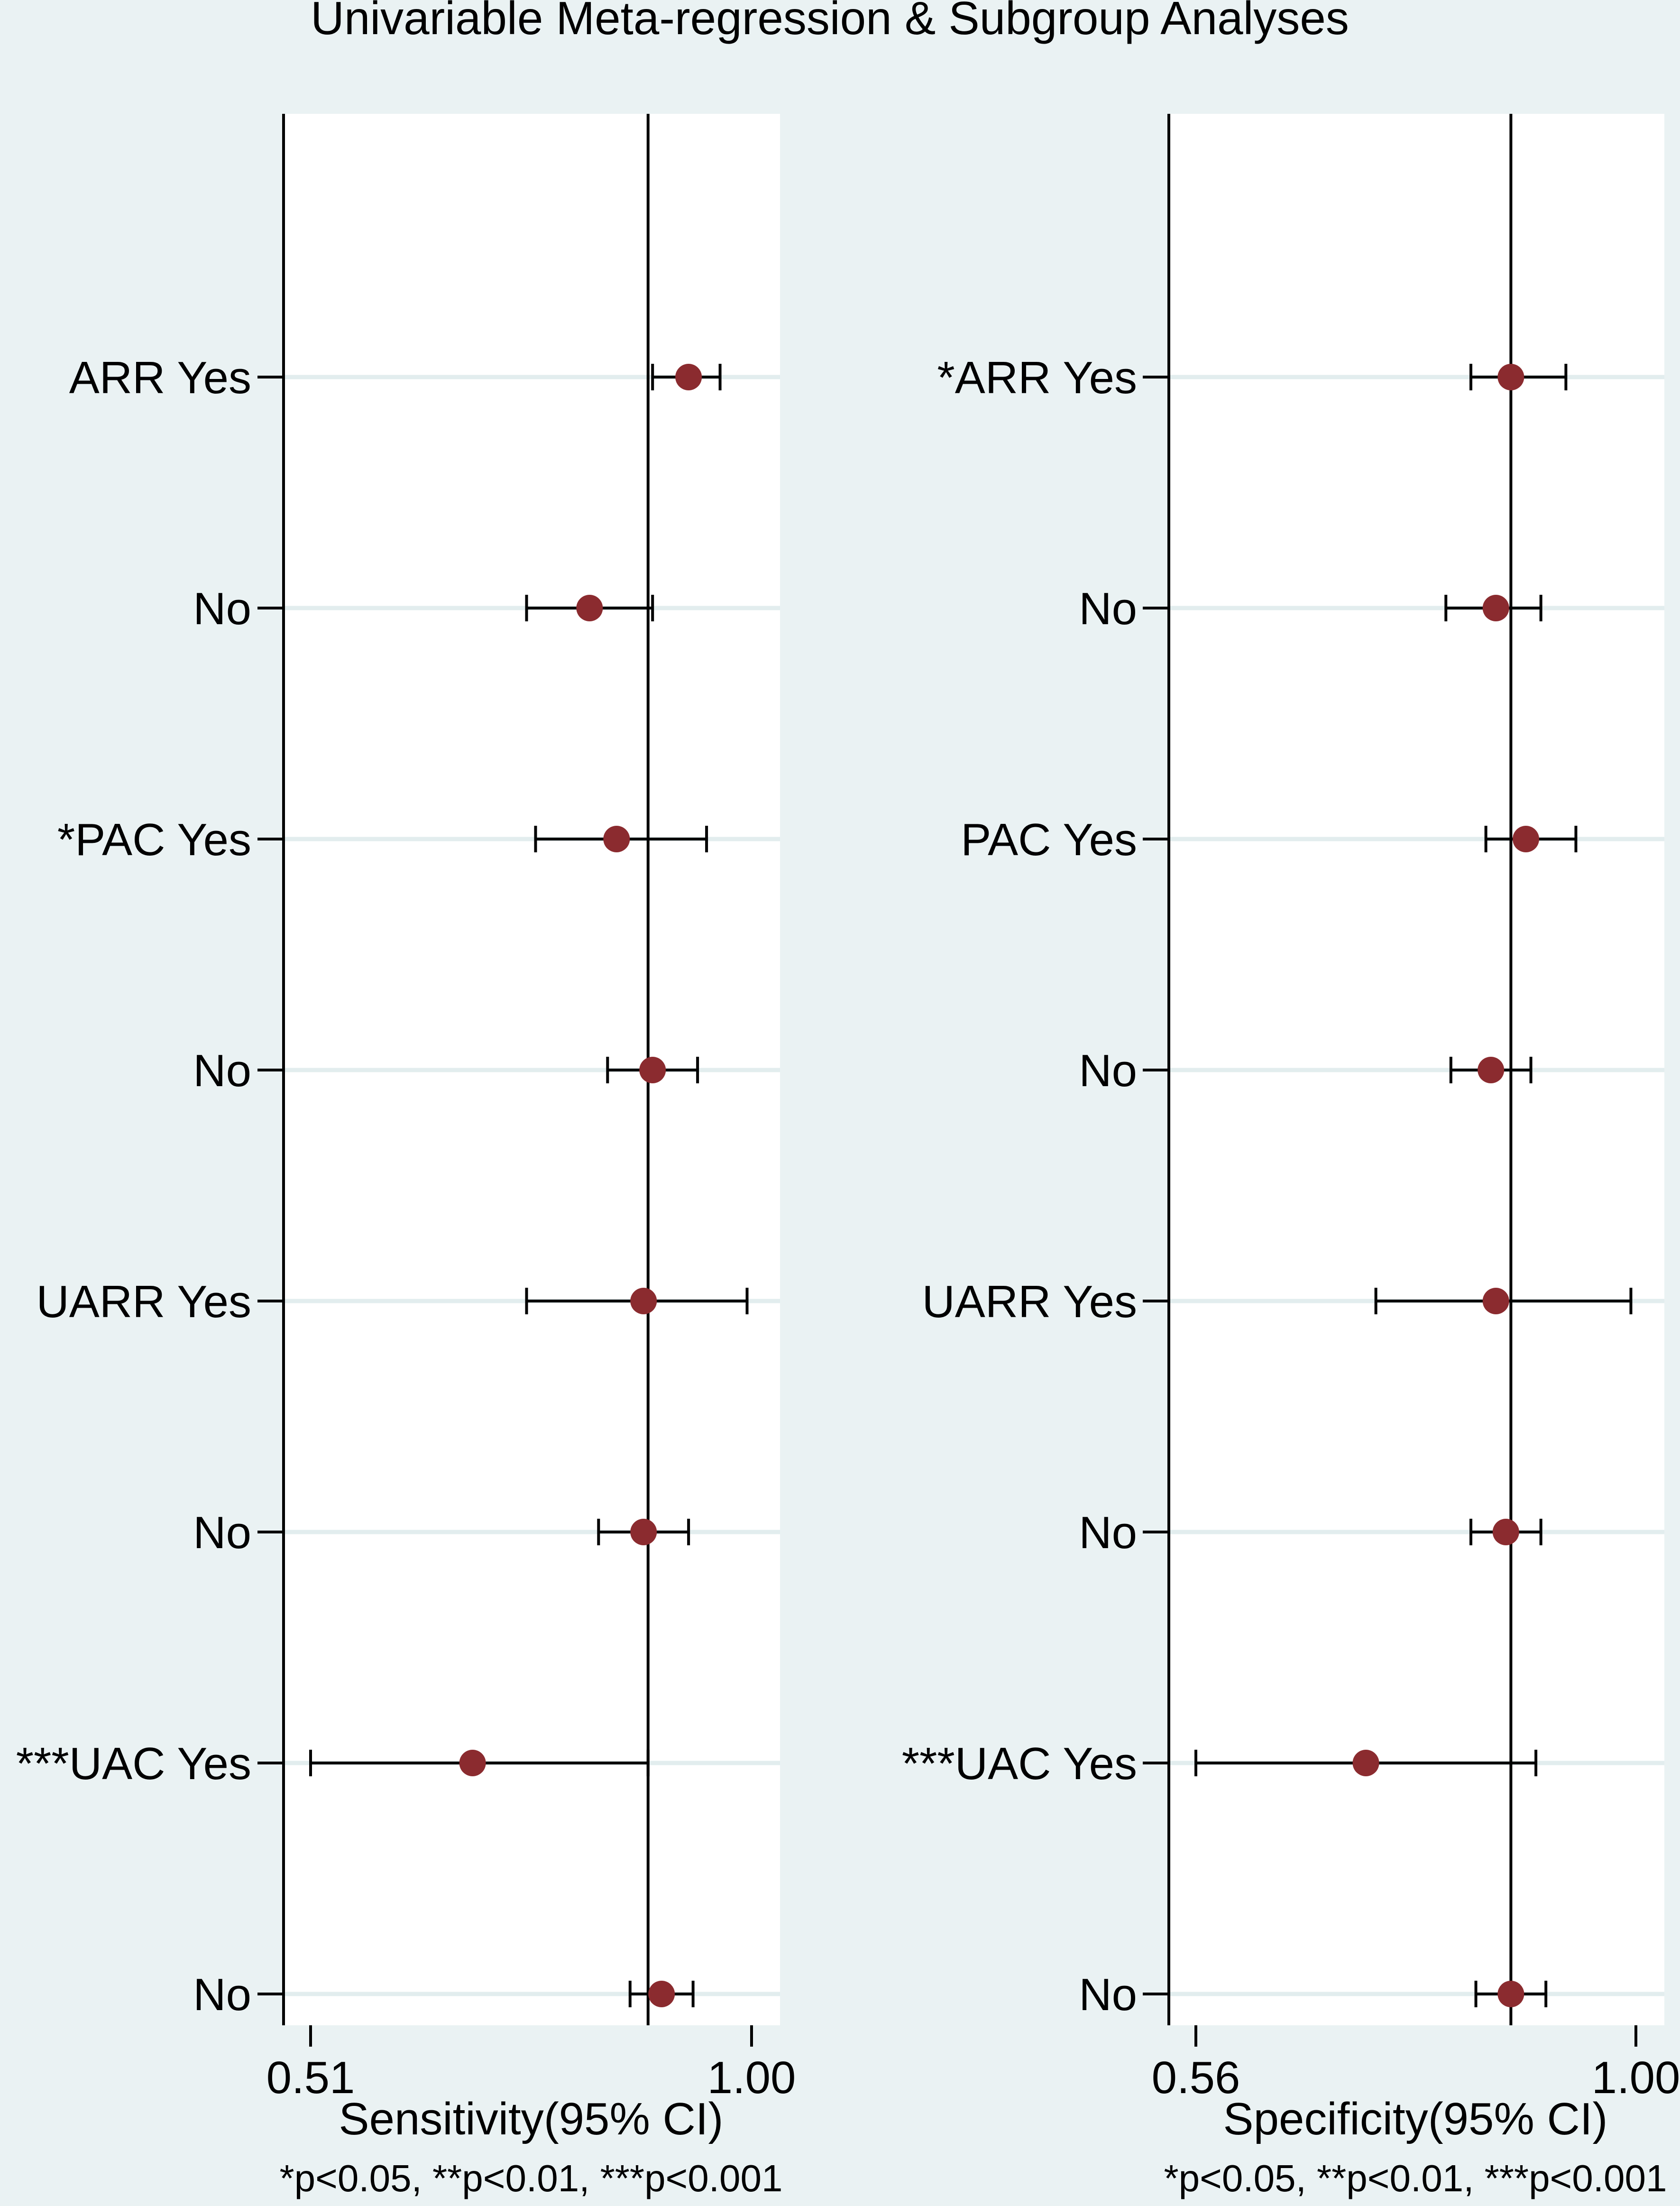 The width and height of the screenshot is (1680, 2206). Describe the element at coordinates (1196, 2078) in the screenshot. I see `x-tick-label: 0.56` at that location.